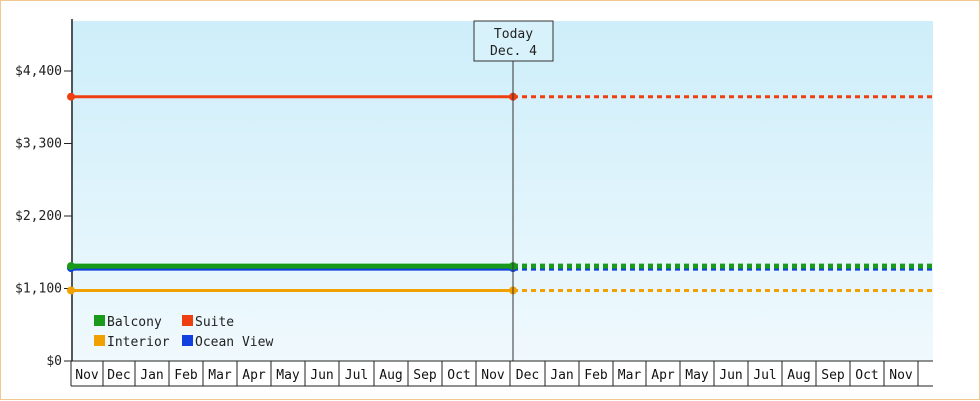 Image resolution: width=980 pixels, height=401 pixels. What do you see at coordinates (187, 340) in the screenshot?
I see `legend-swatch-ocean-view` at bounding box center [187, 340].